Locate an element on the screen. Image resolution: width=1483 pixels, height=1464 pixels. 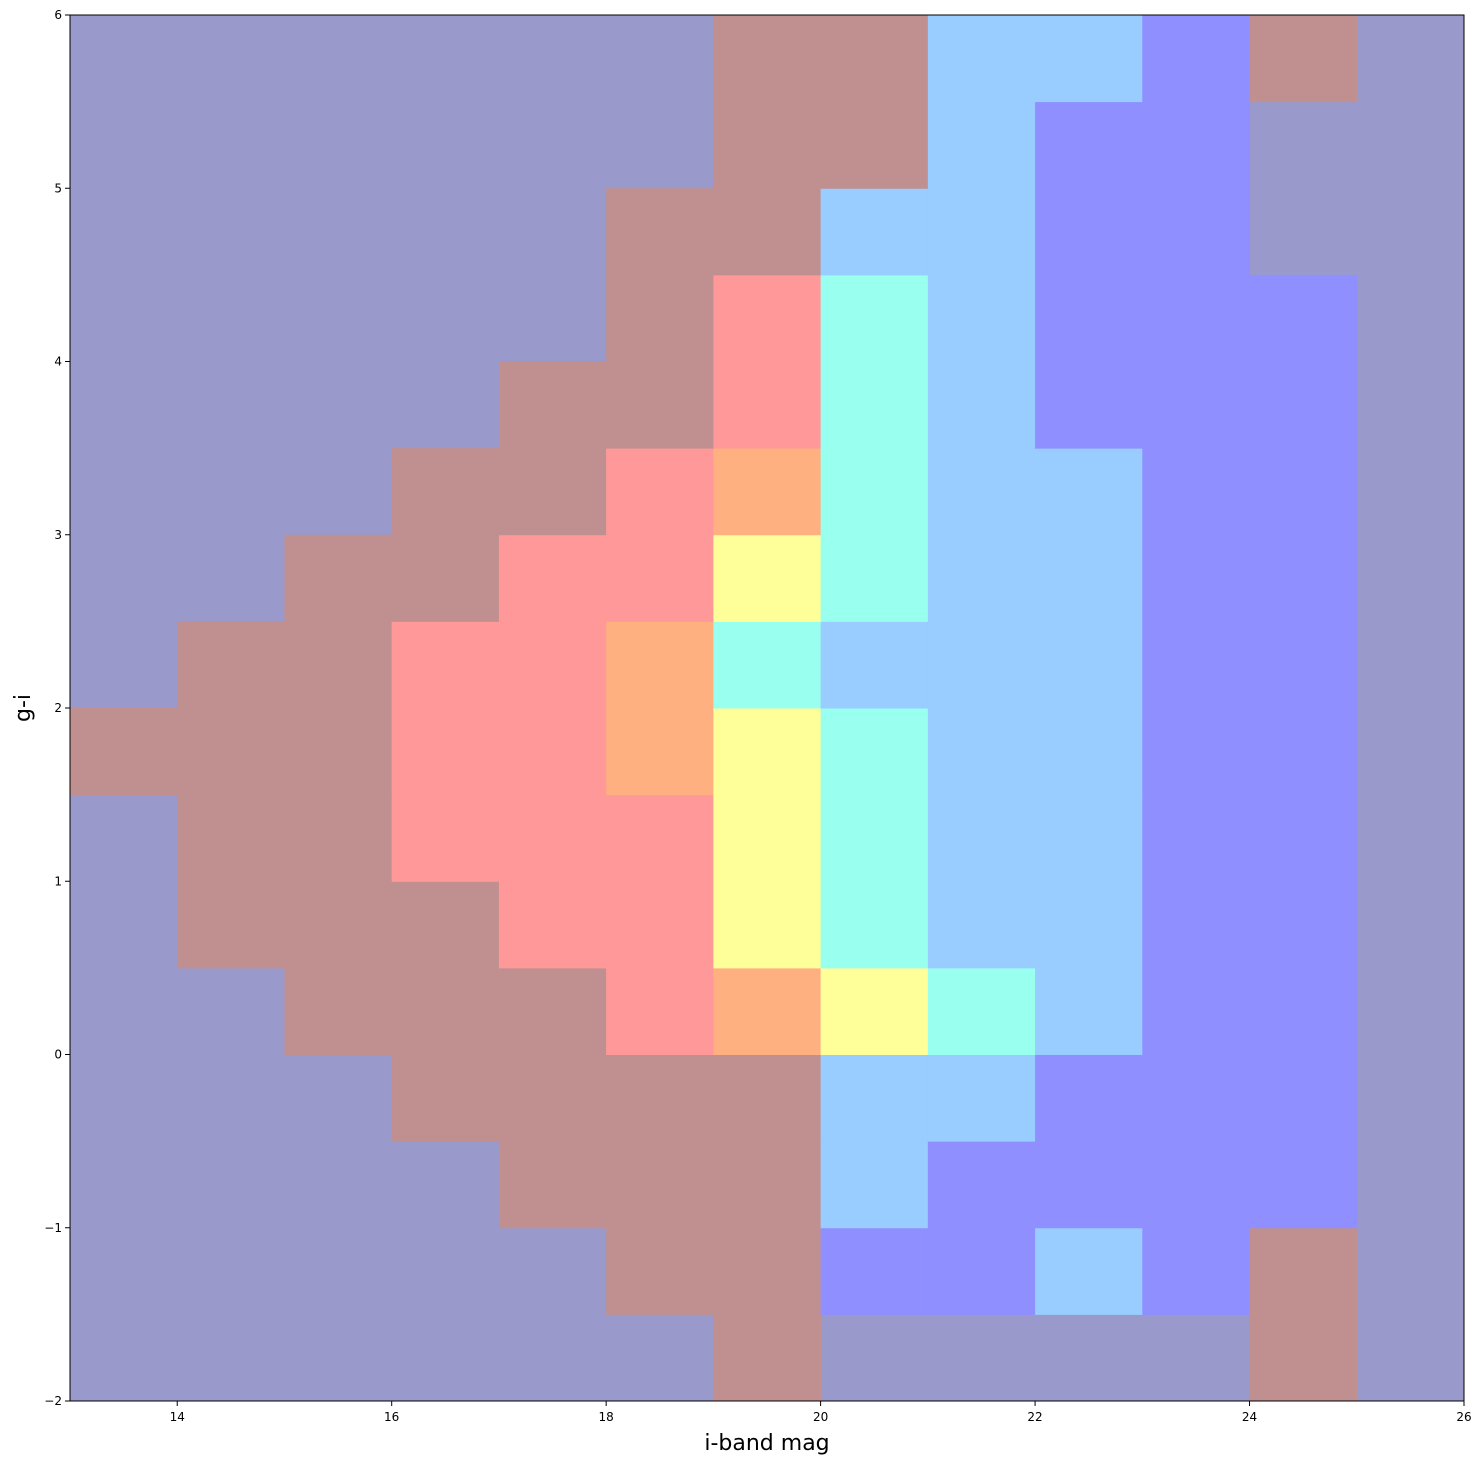
y-tick-label: 0 is located at coordinates (58, 1055).